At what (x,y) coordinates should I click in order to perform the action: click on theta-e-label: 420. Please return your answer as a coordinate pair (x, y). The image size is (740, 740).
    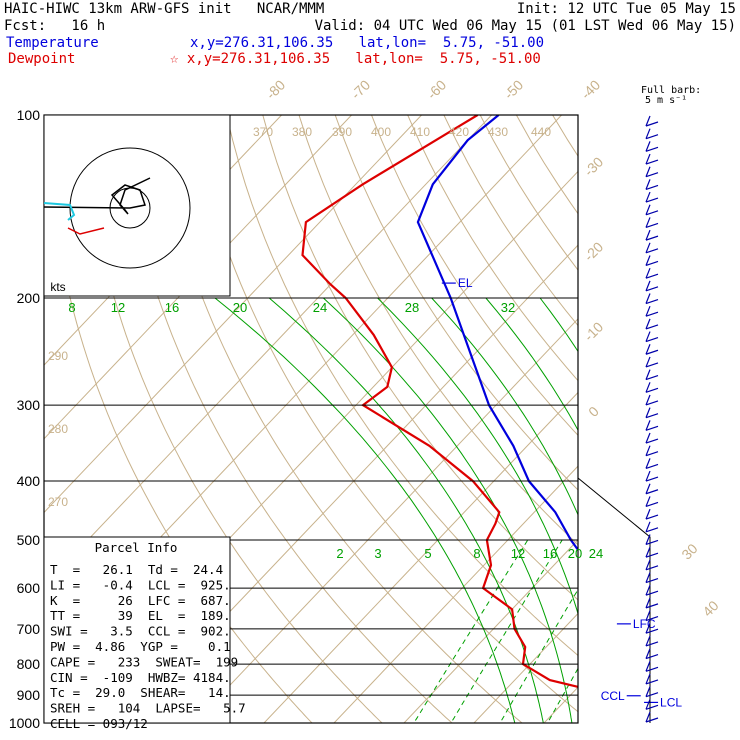
    Looking at the image, I should click on (459, 132).